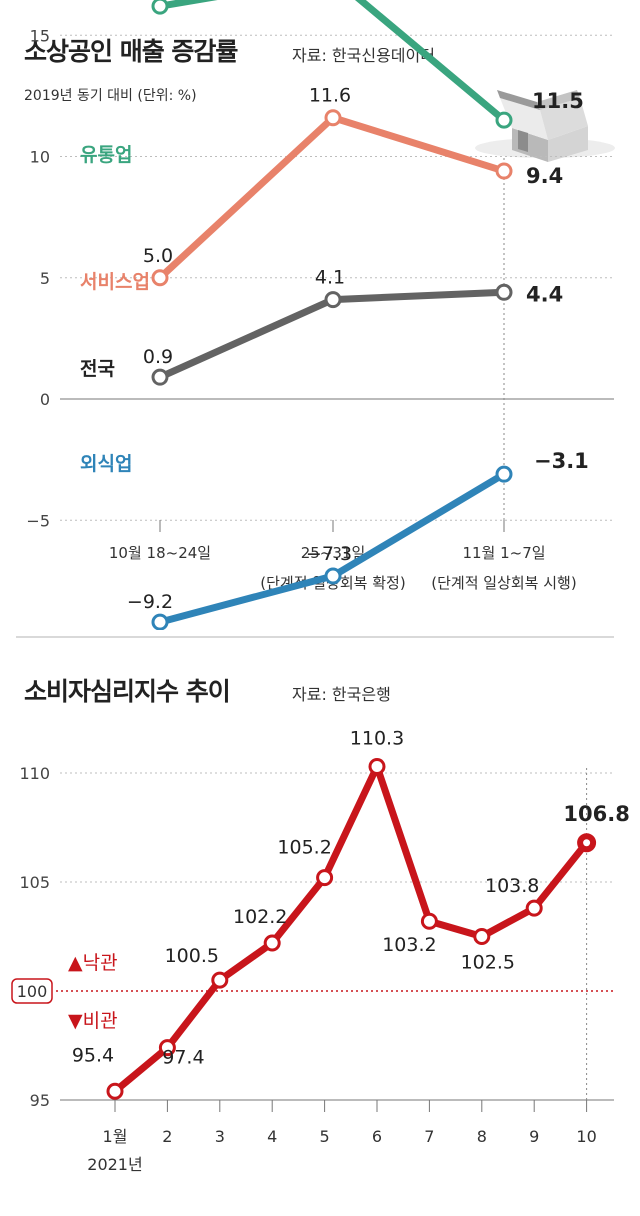 The width and height of the screenshot is (640, 1216). I want to click on data-label: −7.3, so click(329, 554).